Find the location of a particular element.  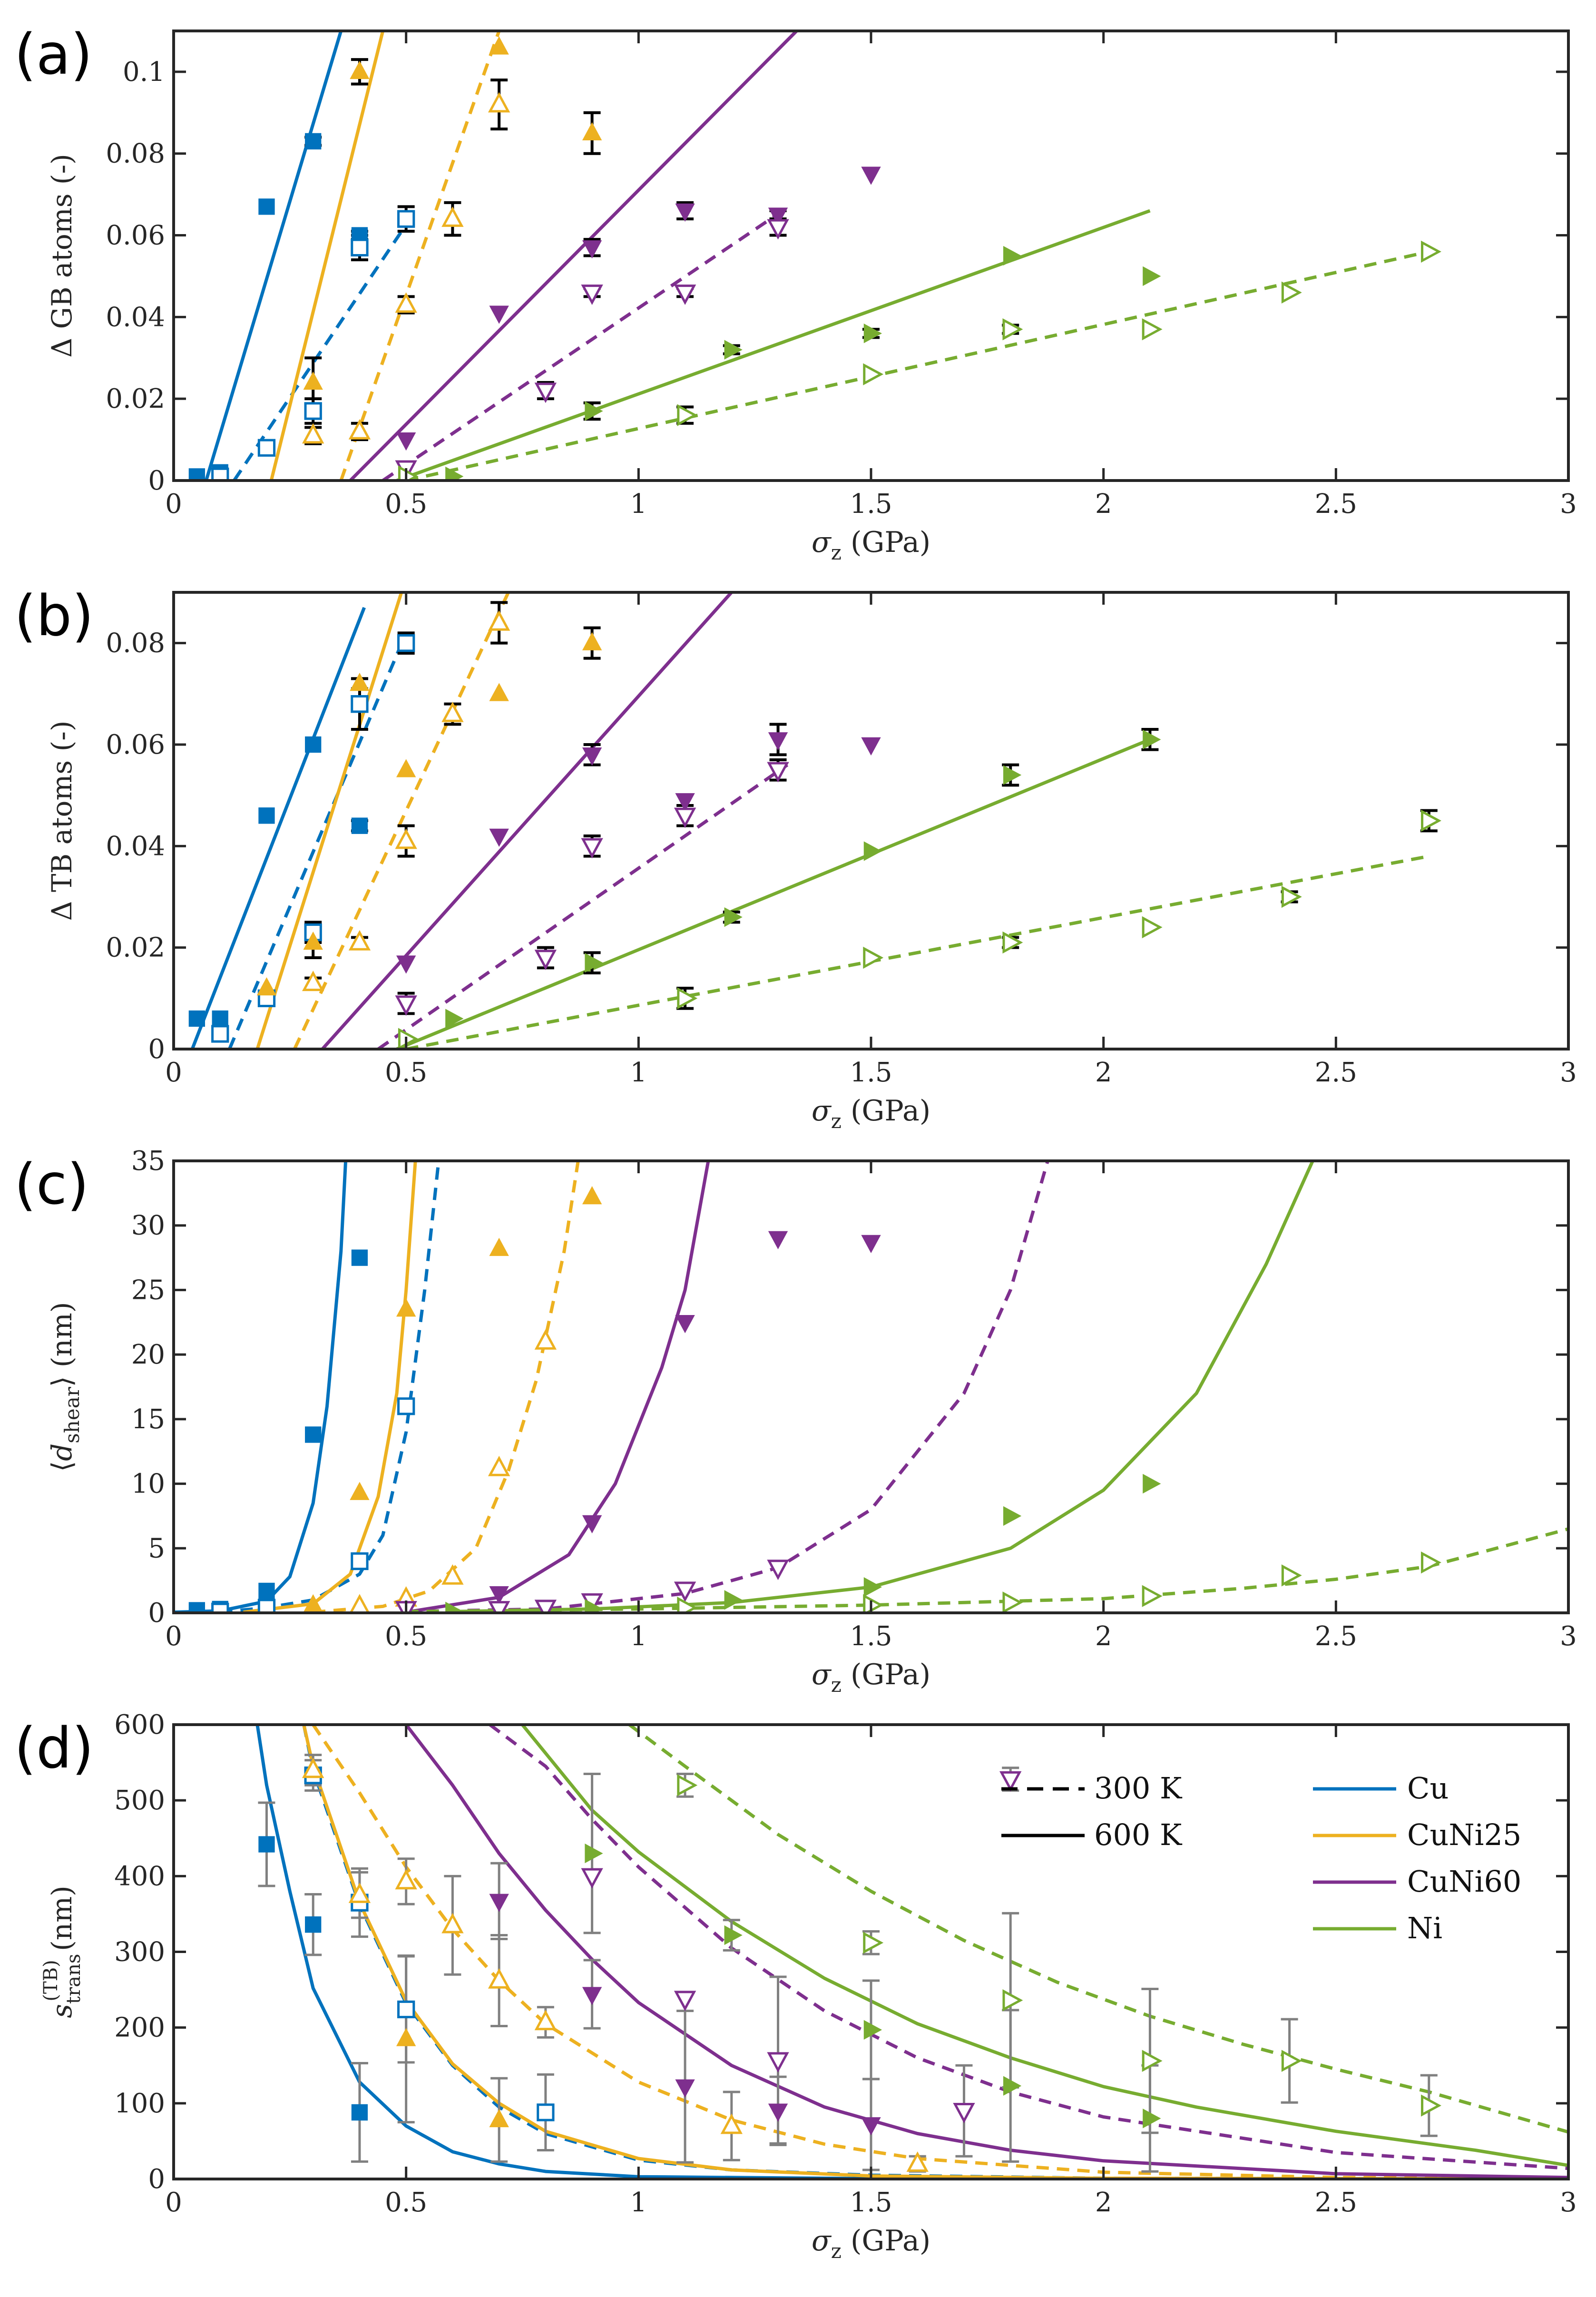

y-tick-label: 20 is located at coordinates (148, 1354).